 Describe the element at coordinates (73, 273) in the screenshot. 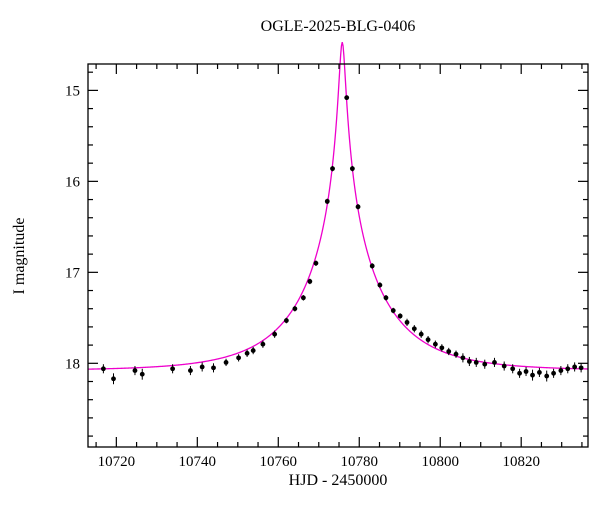

I see `y-tick-label: 17` at that location.